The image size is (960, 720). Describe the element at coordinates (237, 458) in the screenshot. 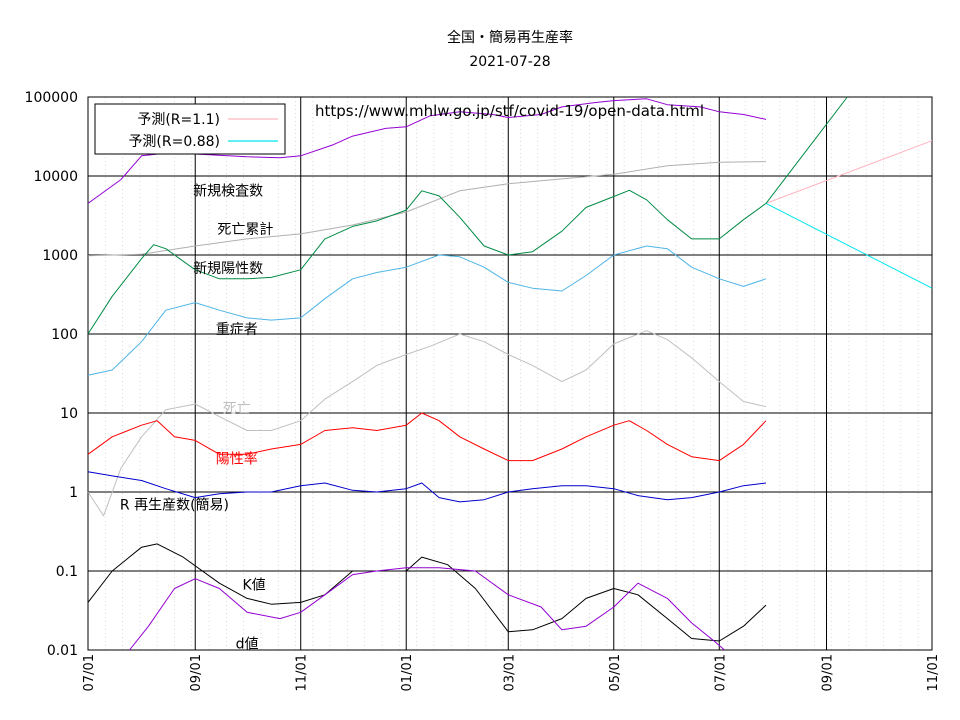

I see `series-label: 陽性率` at that location.